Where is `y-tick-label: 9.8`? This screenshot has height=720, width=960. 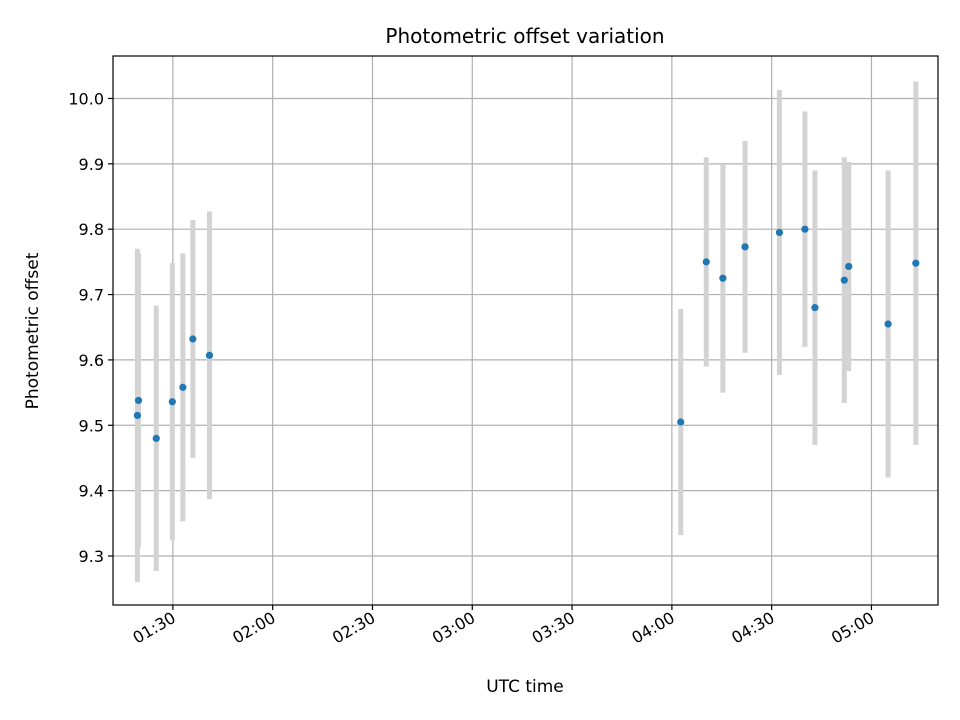 y-tick-label: 9.8 is located at coordinates (91, 229).